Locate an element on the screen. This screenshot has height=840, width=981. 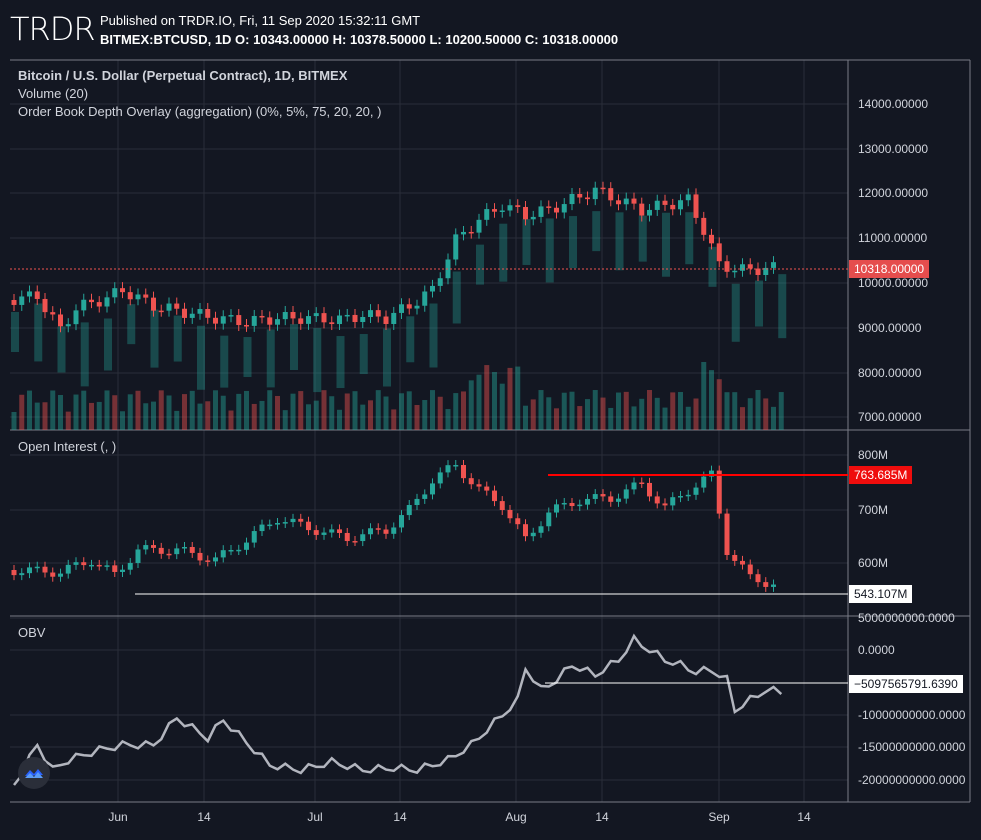
tradingview-logo-icon is located at coordinates (34, 773).